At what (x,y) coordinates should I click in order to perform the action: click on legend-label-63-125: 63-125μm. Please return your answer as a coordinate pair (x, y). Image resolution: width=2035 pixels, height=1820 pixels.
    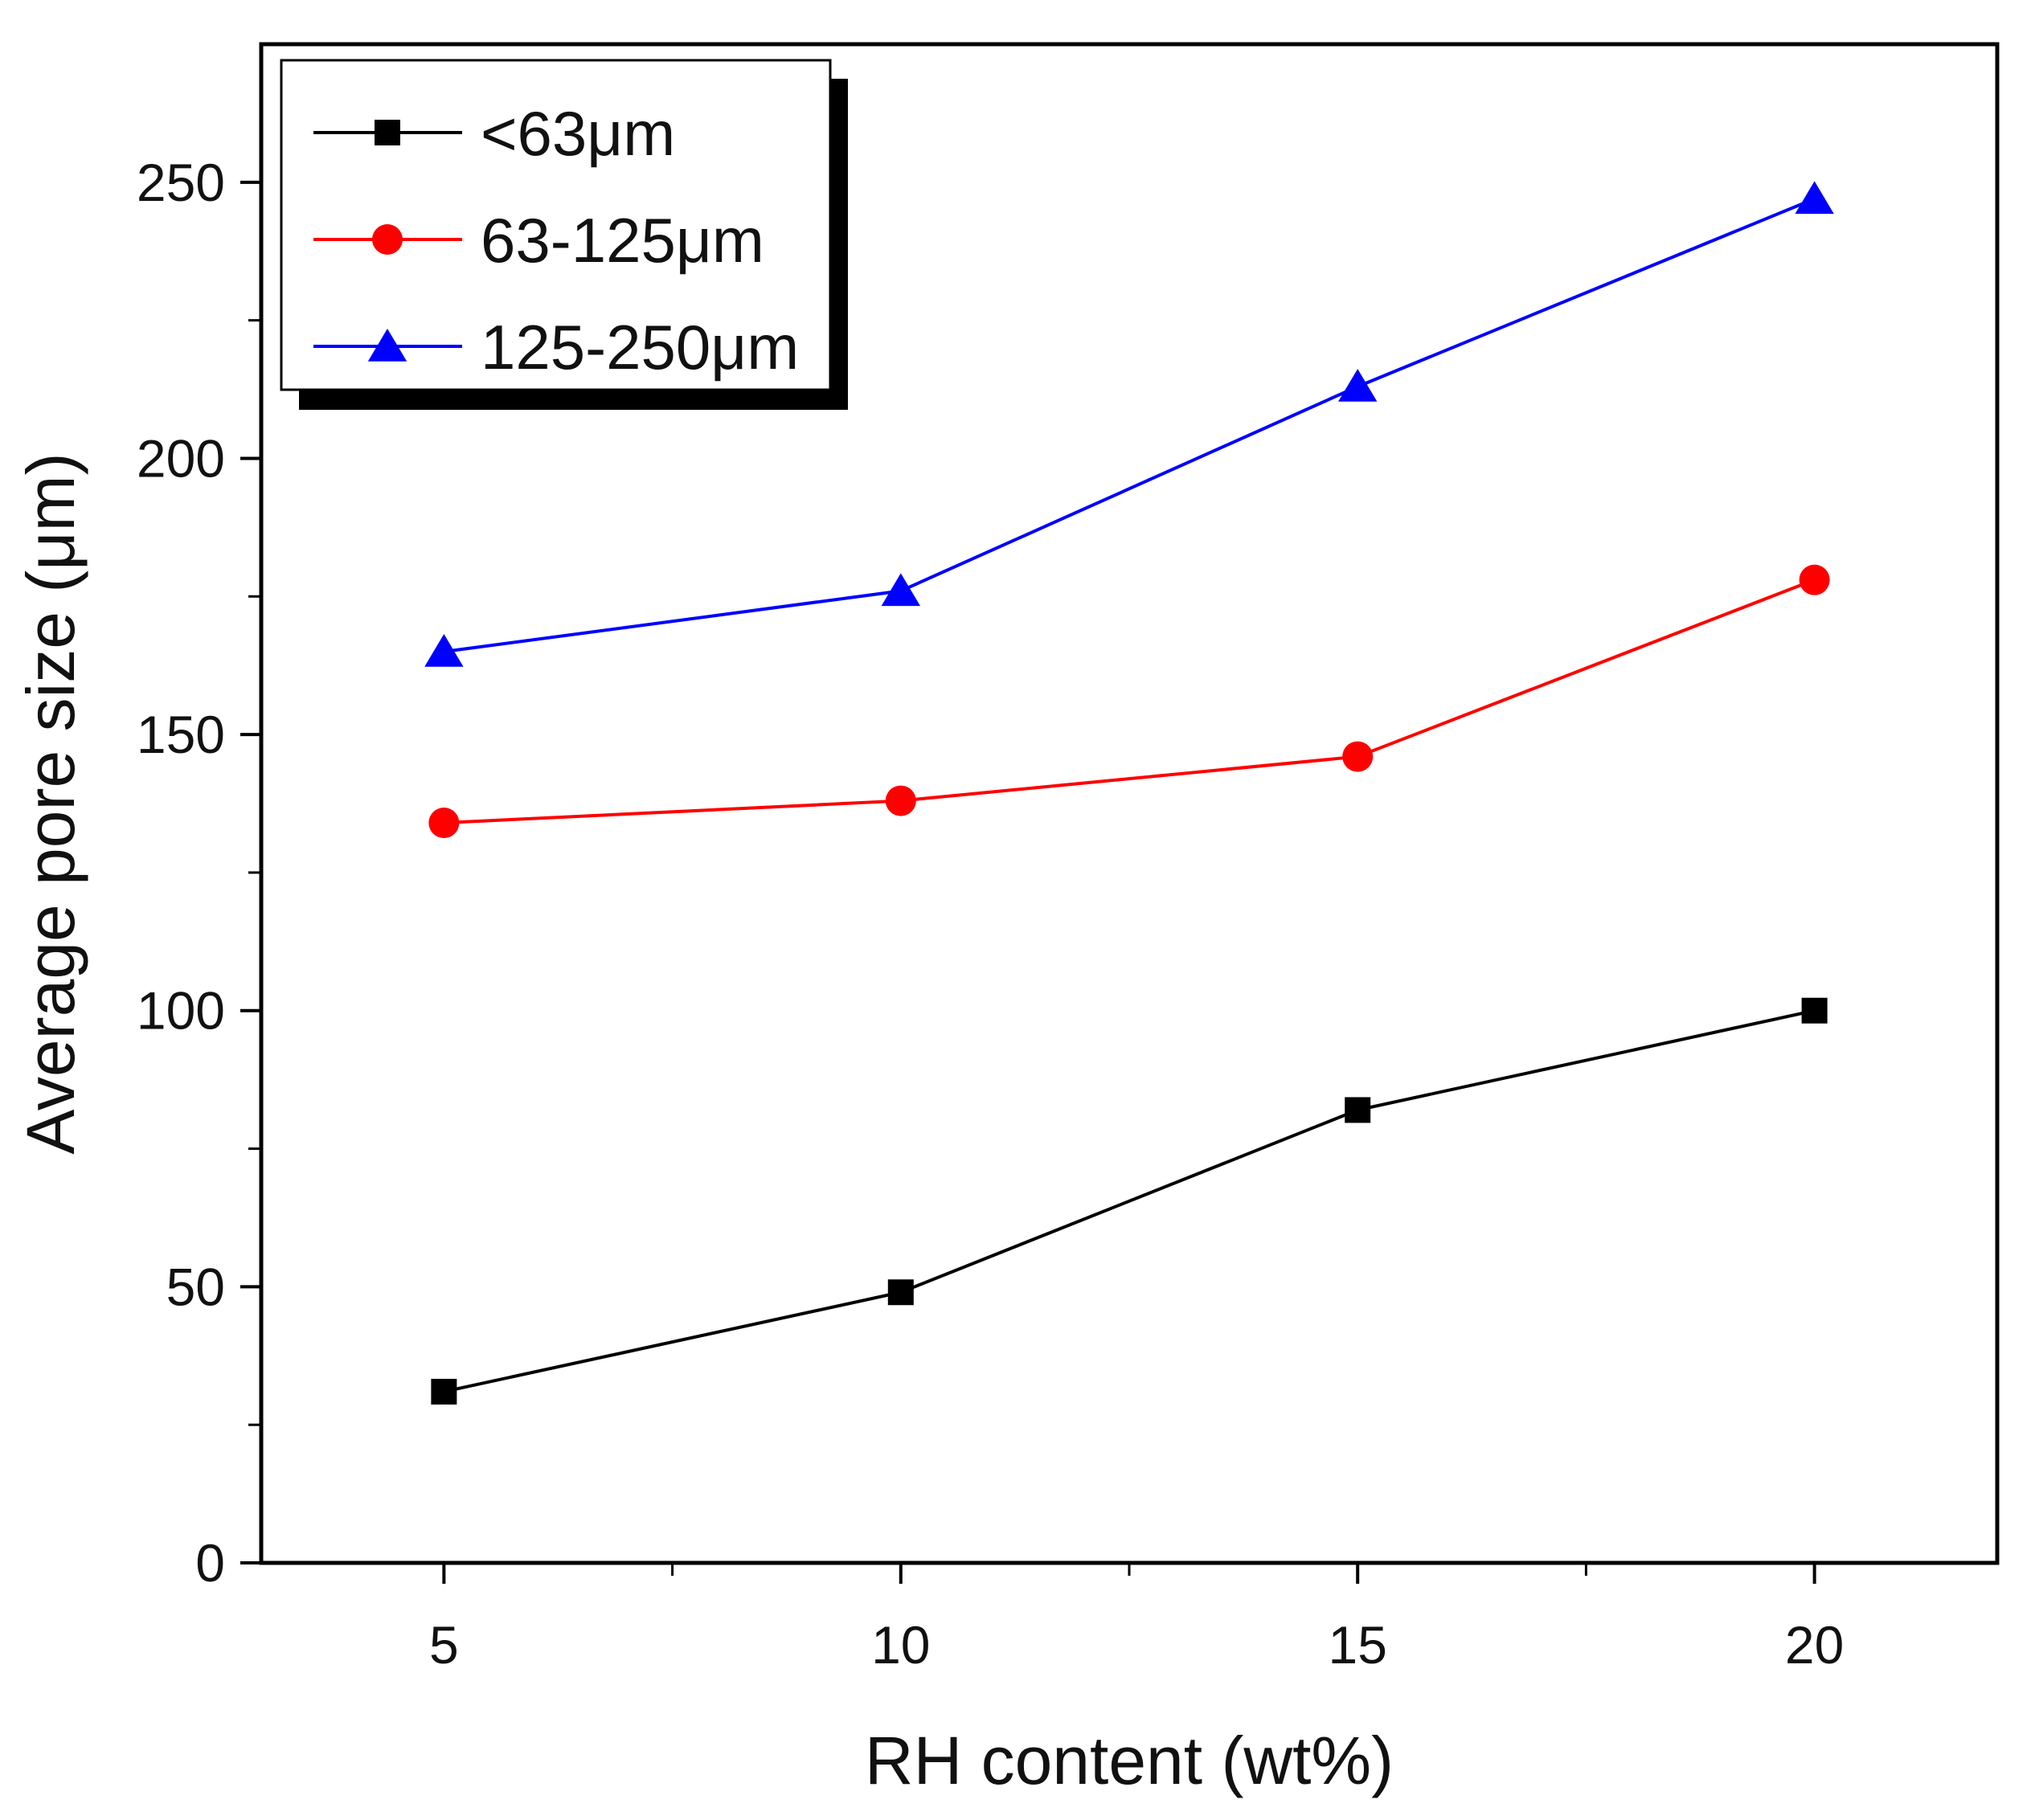
    Looking at the image, I should click on (622, 240).